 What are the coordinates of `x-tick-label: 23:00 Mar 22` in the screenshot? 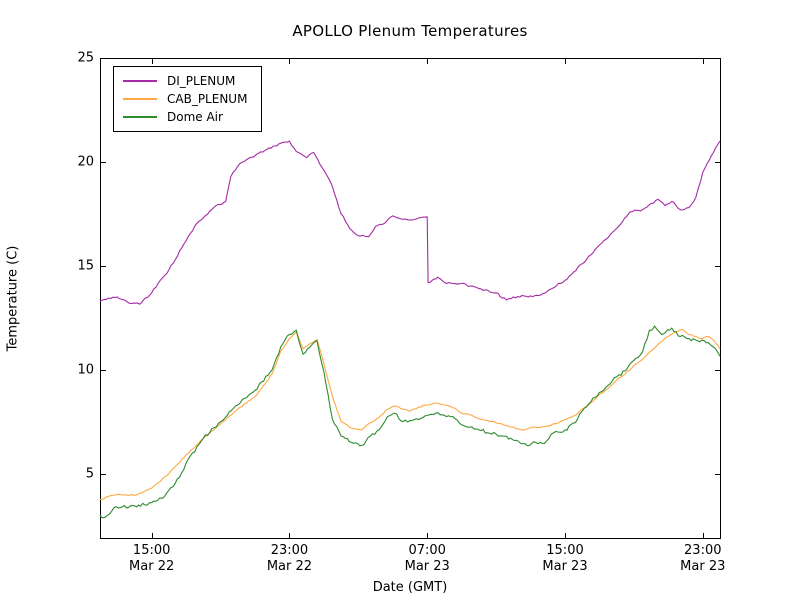 It's located at (289, 559).